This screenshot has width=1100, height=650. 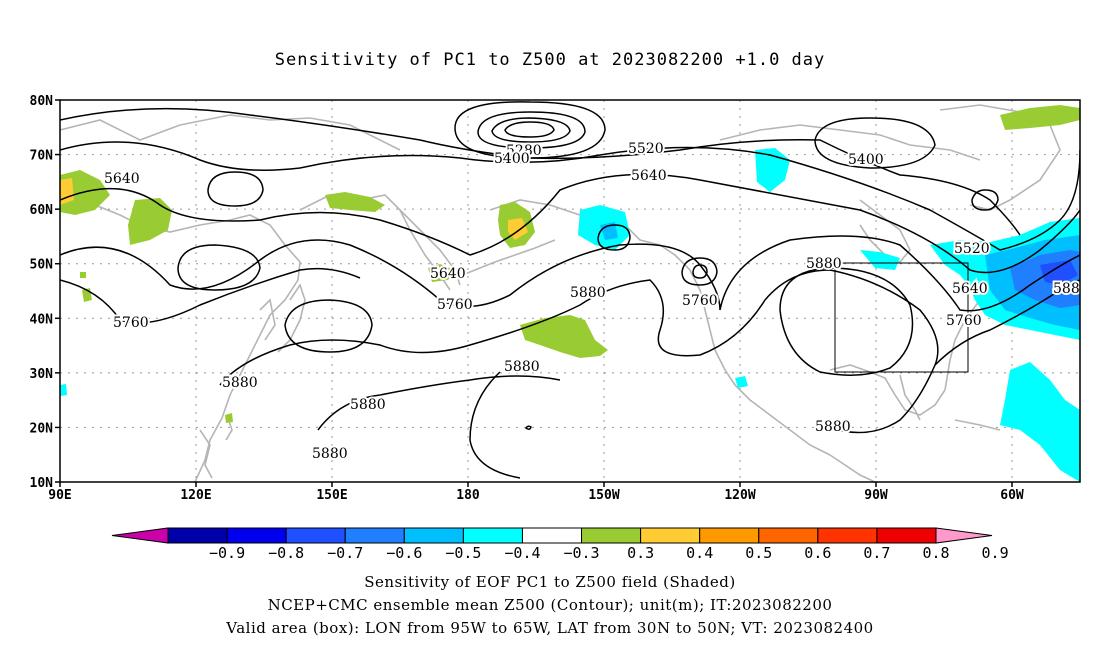 I want to click on colorbar-label: 0.9, so click(x=995, y=553).